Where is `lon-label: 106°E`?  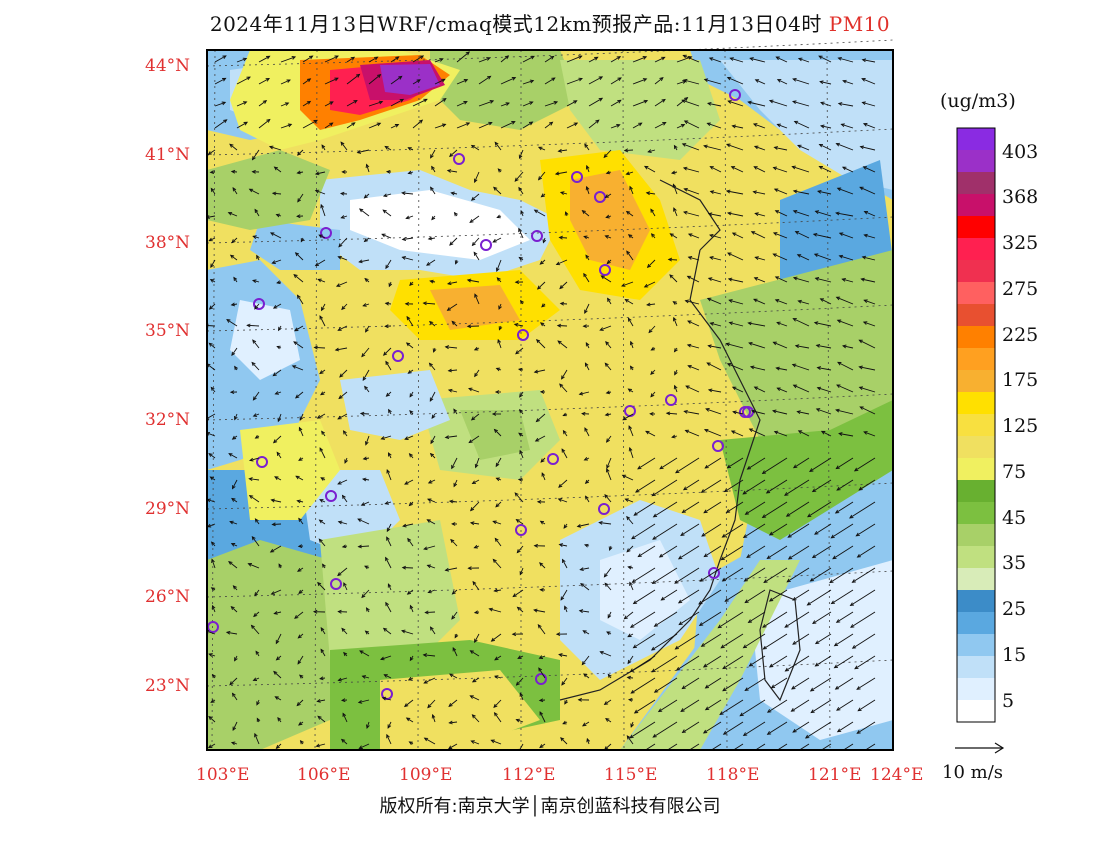 lon-label: 106°E is located at coordinates (324, 775).